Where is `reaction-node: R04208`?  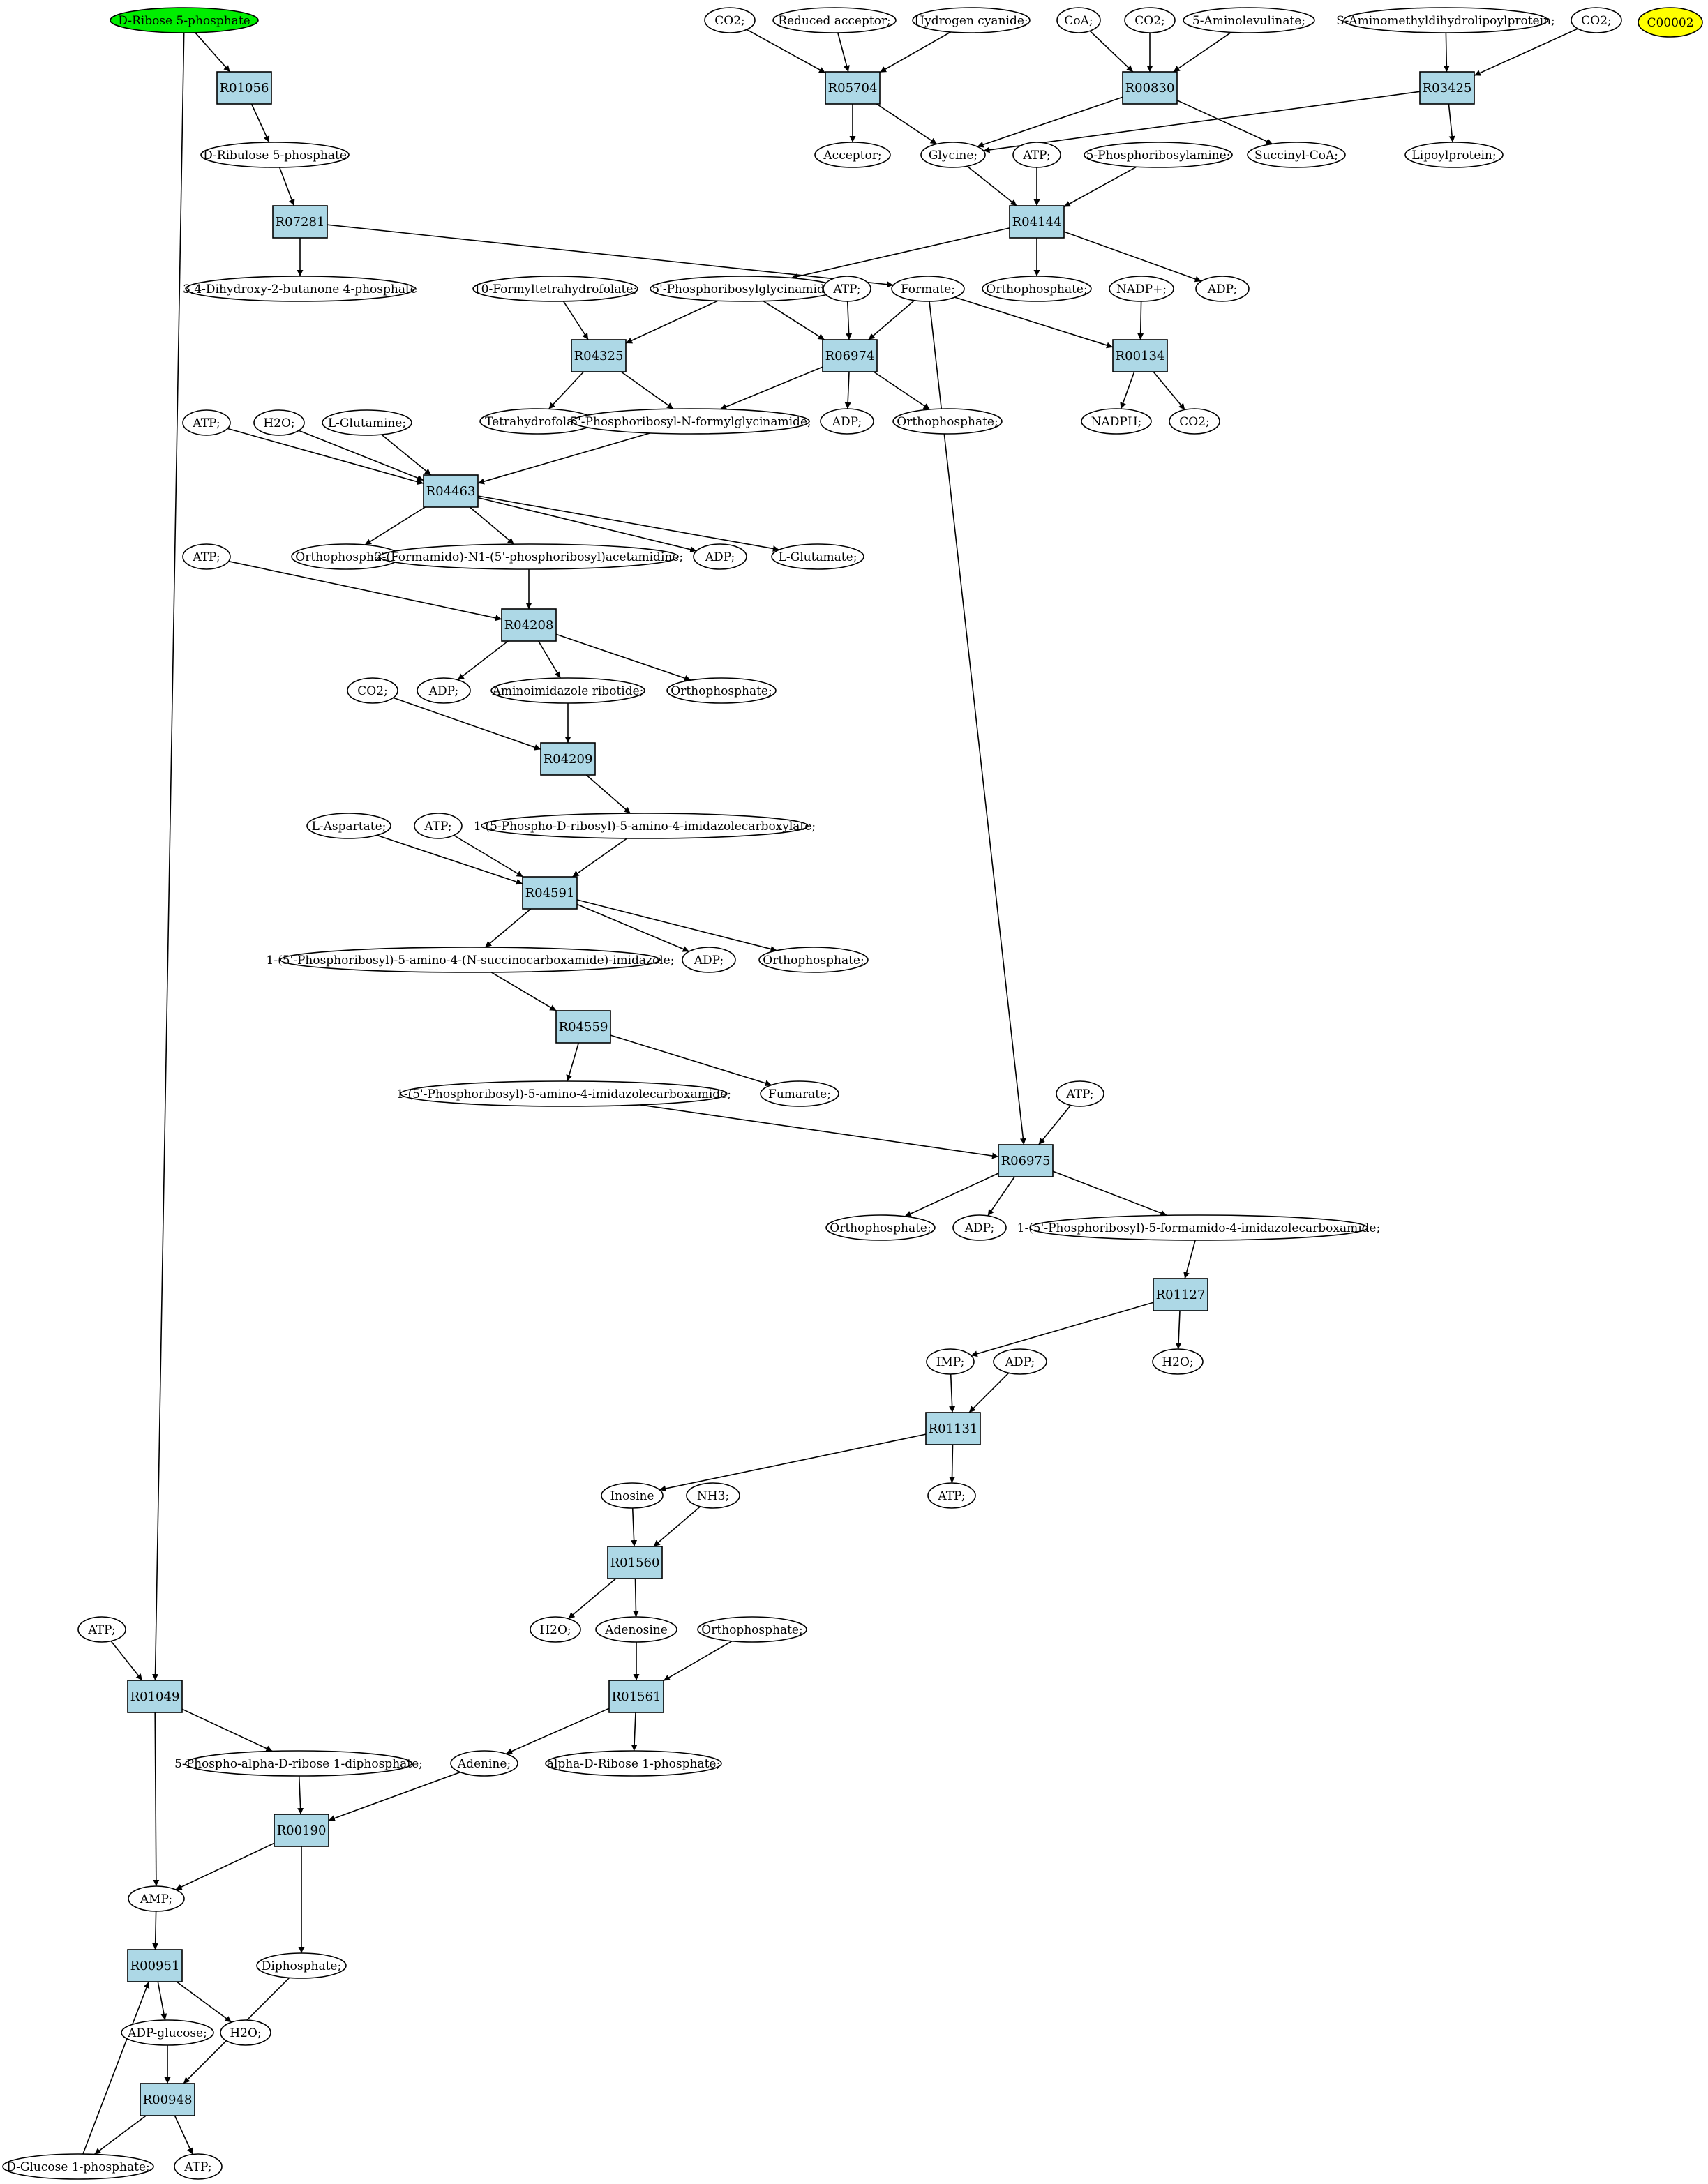
reaction-node: R04208 is located at coordinates (529, 625).